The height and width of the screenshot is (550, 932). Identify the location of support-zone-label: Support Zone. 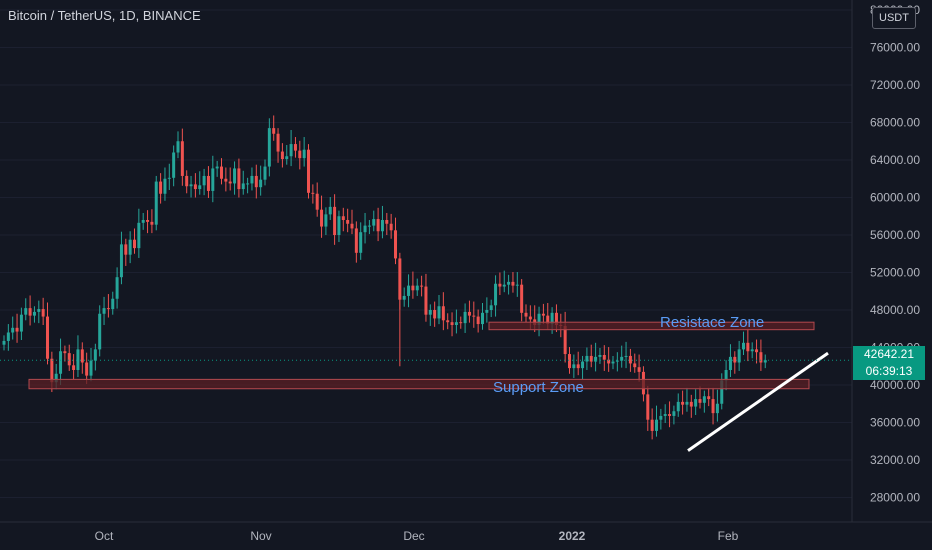
(538, 387).